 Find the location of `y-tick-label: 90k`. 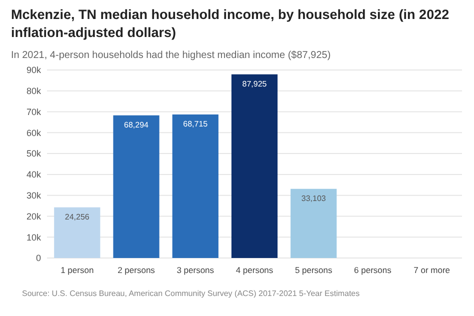

y-tick-label: 90k is located at coordinates (34, 70).